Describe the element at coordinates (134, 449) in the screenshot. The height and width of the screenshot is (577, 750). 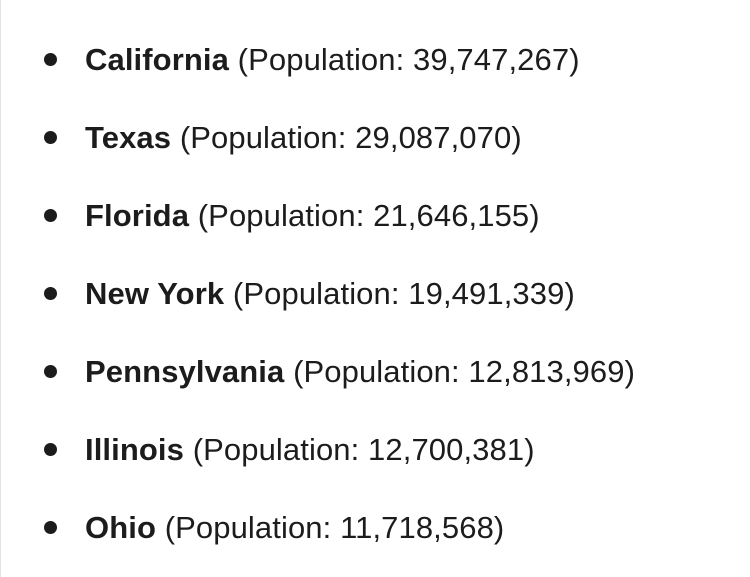
I see `state-name: Illinois` at that location.